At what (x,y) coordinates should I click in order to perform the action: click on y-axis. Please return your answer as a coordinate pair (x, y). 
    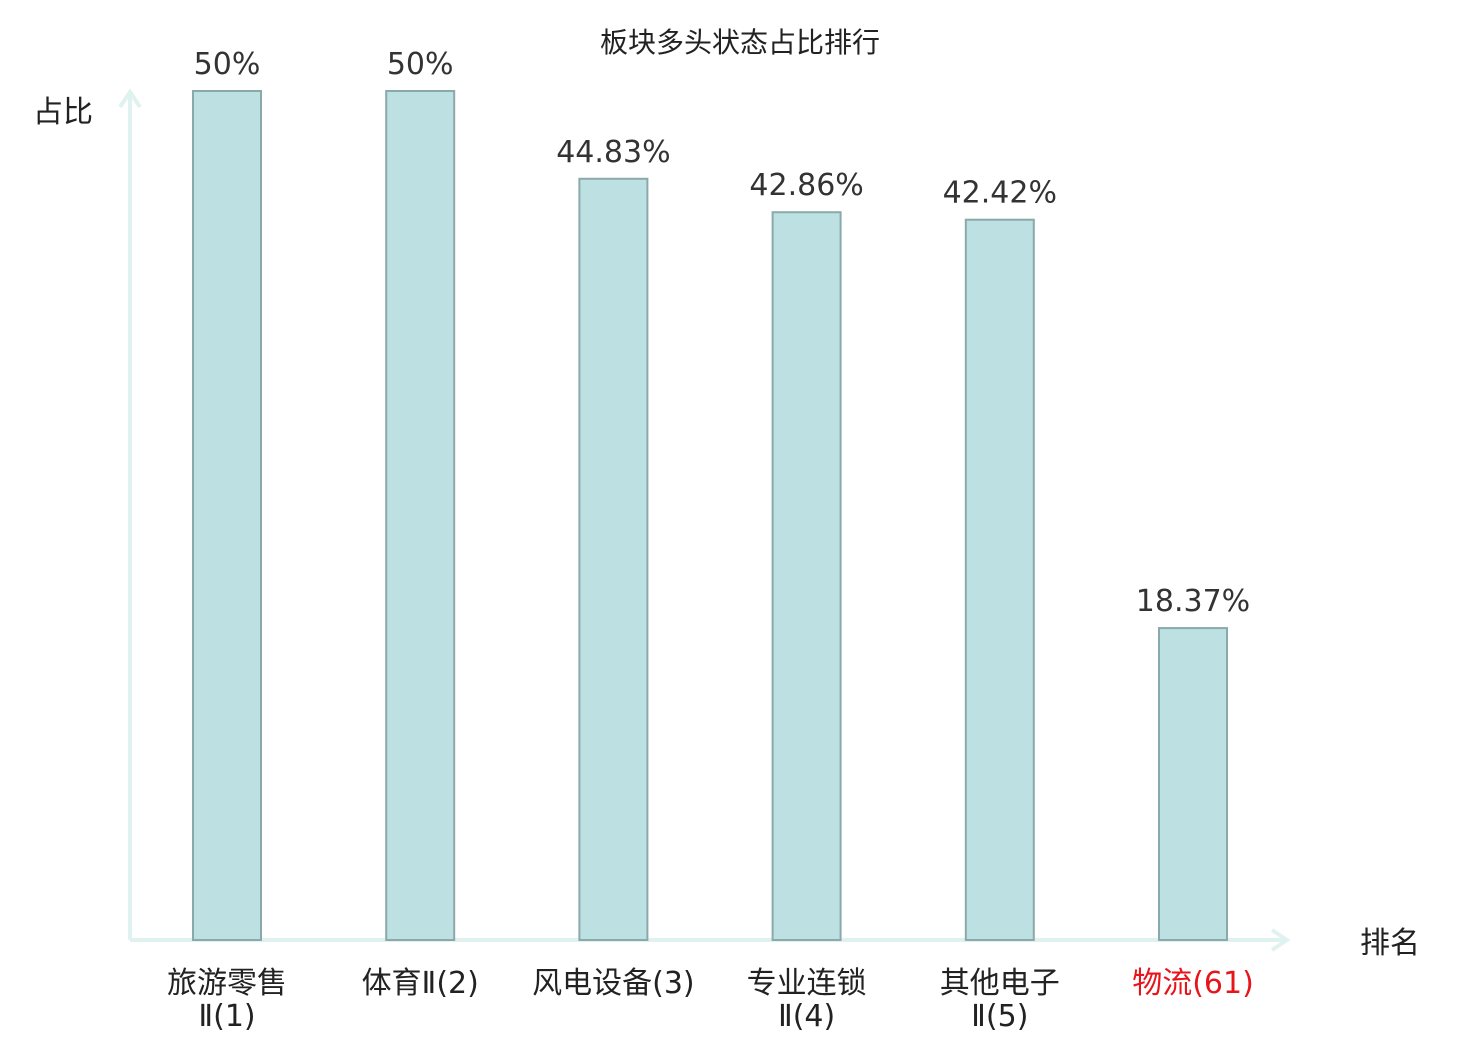
    Looking at the image, I should click on (130, 514).